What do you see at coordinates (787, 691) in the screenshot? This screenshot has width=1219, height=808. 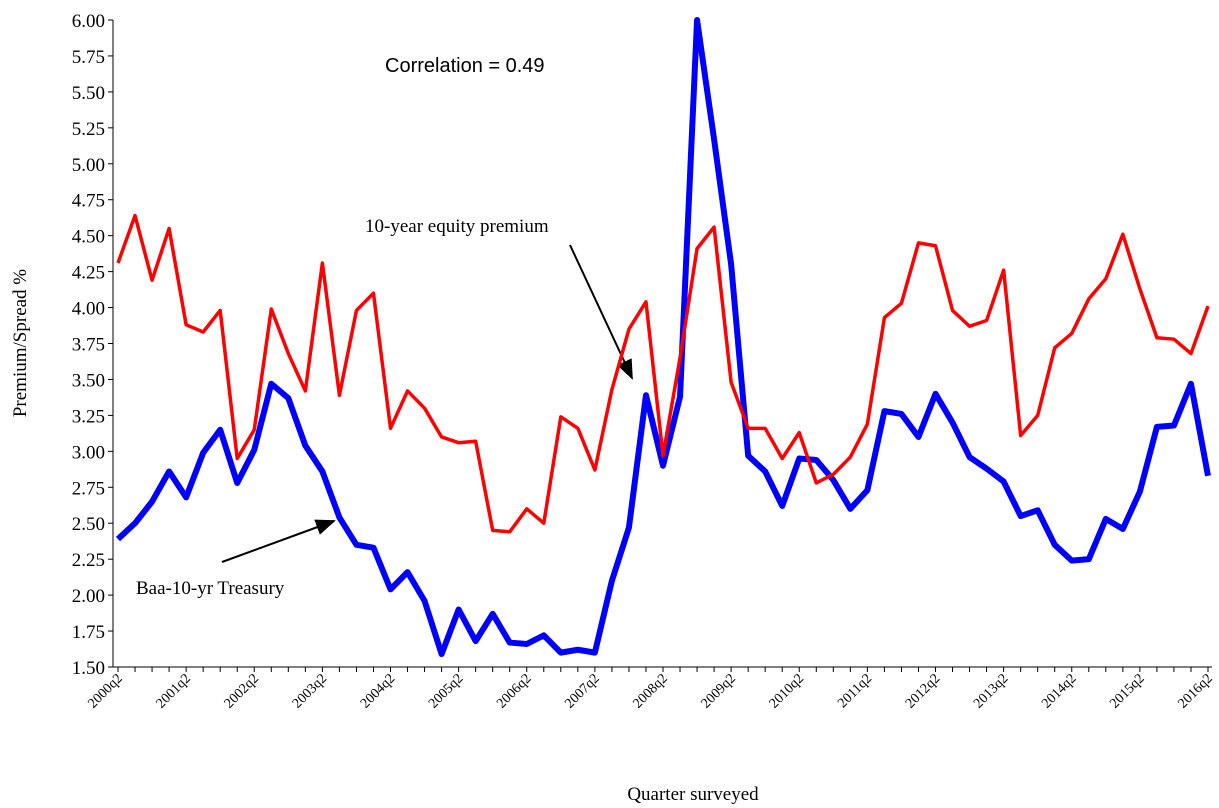 I see `x-tick-label: 2010q2` at bounding box center [787, 691].